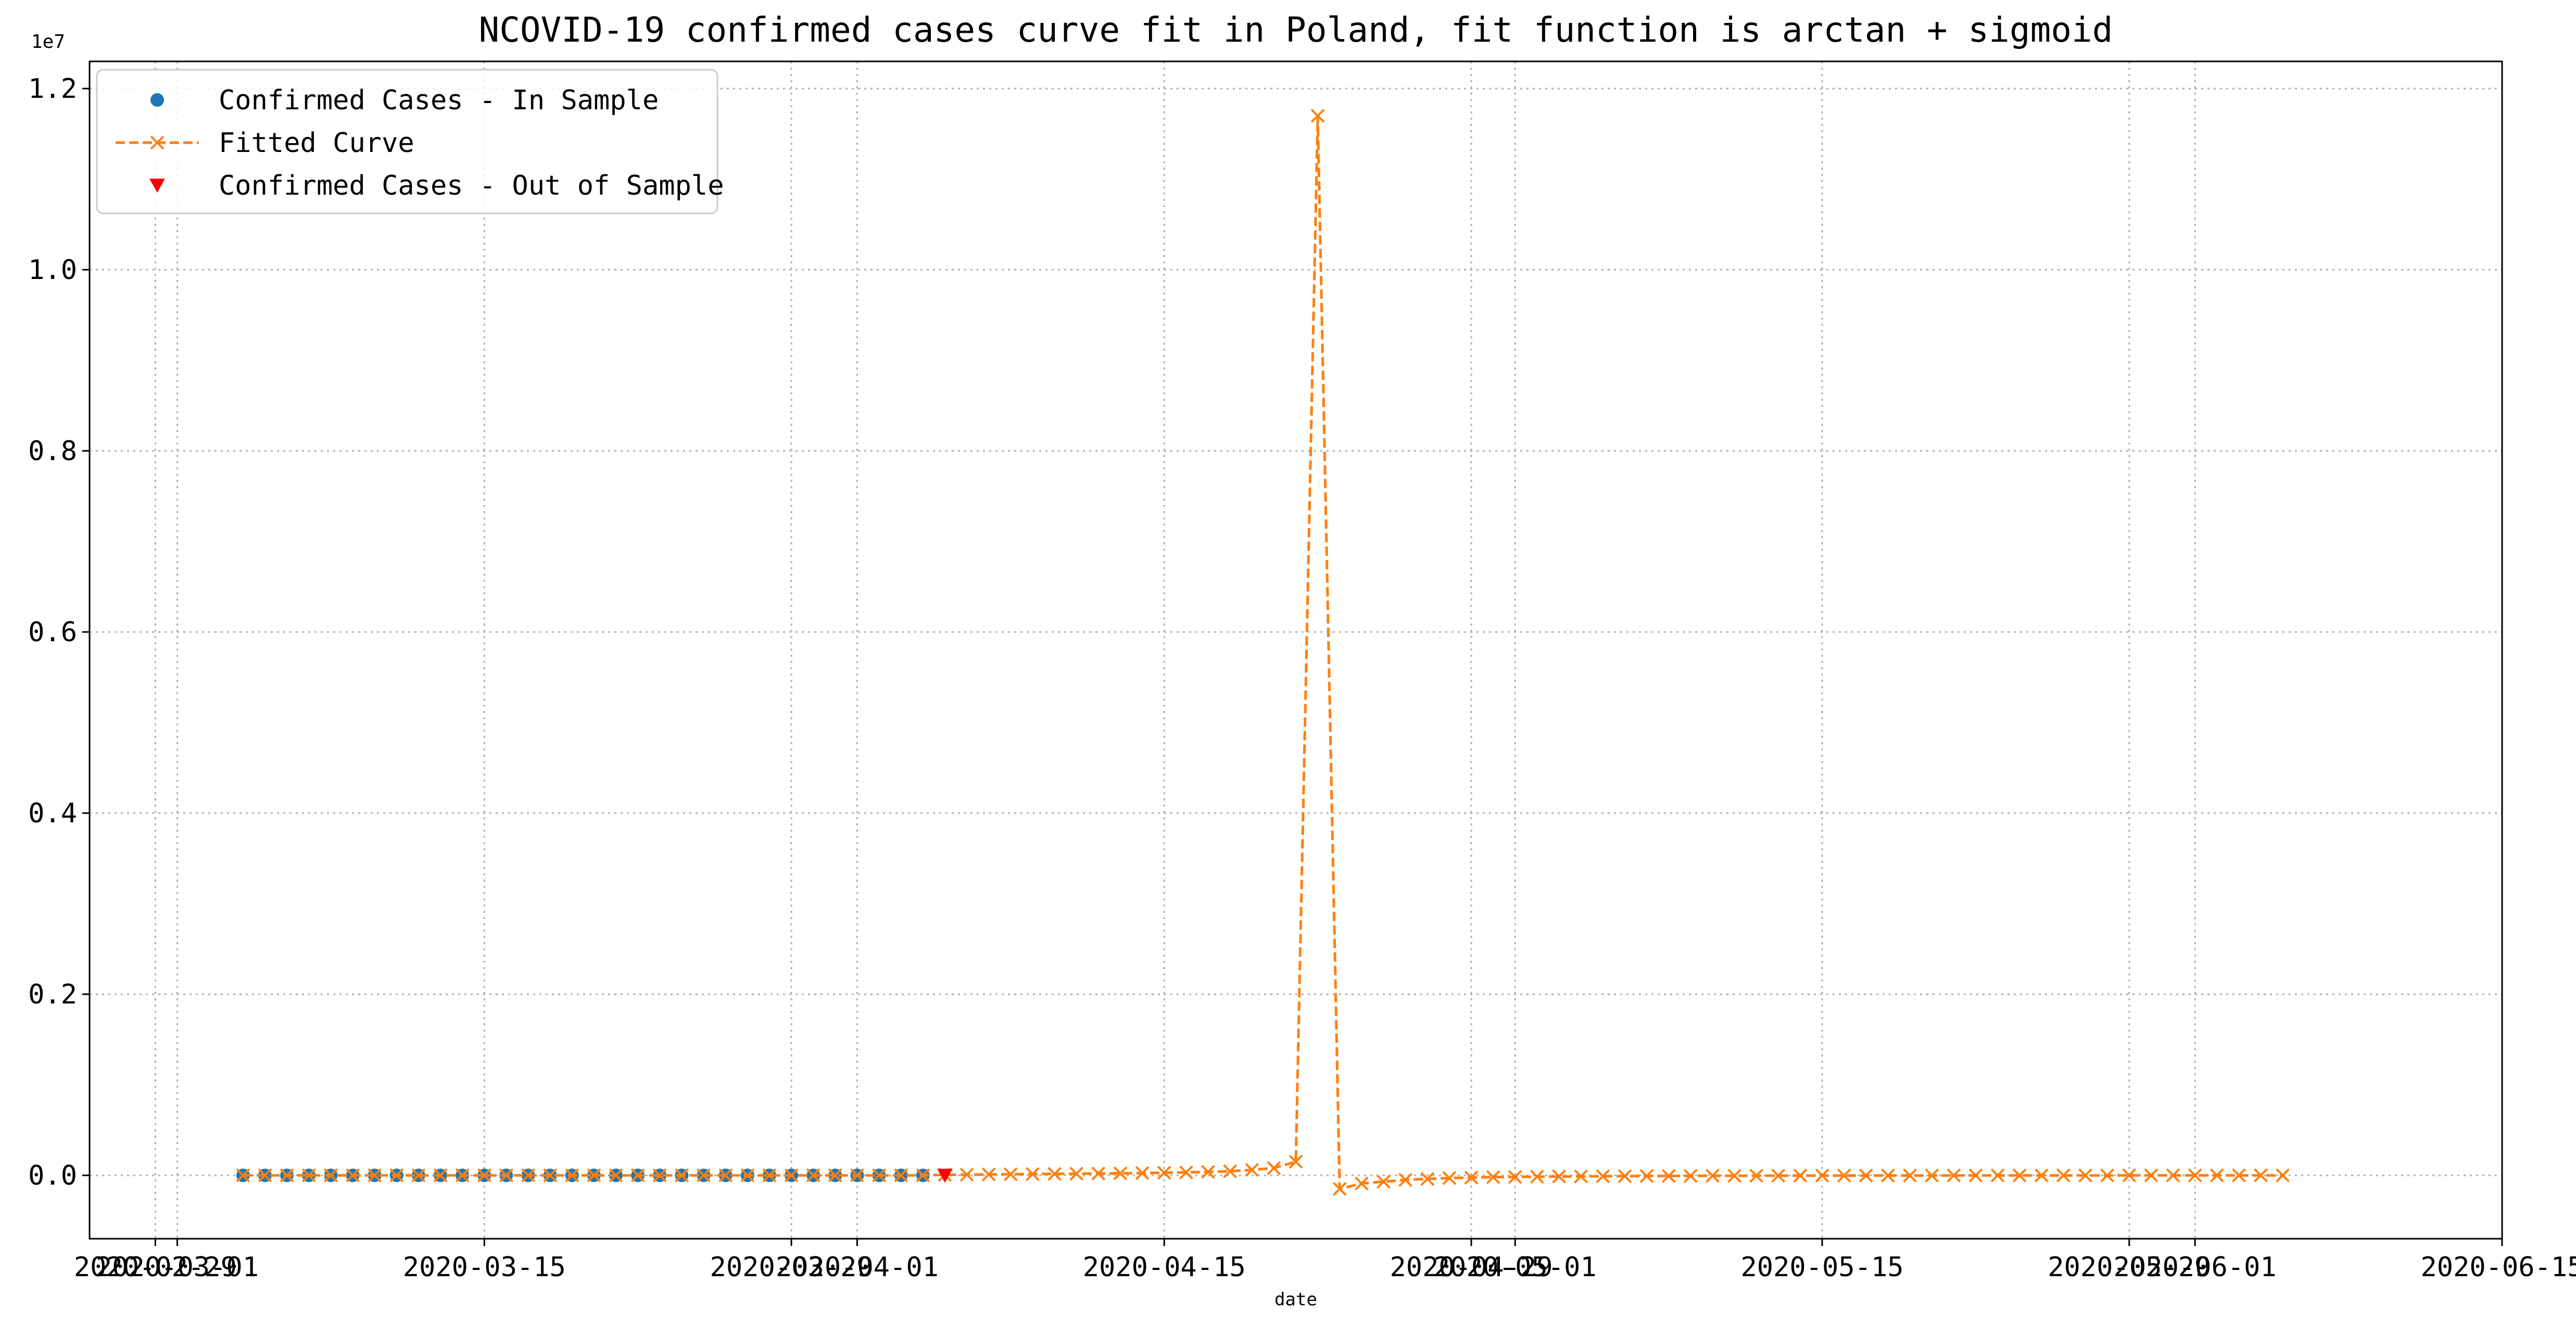  Describe the element at coordinates (157, 186) in the screenshot. I see `legend-out-of-sample-marker` at that location.